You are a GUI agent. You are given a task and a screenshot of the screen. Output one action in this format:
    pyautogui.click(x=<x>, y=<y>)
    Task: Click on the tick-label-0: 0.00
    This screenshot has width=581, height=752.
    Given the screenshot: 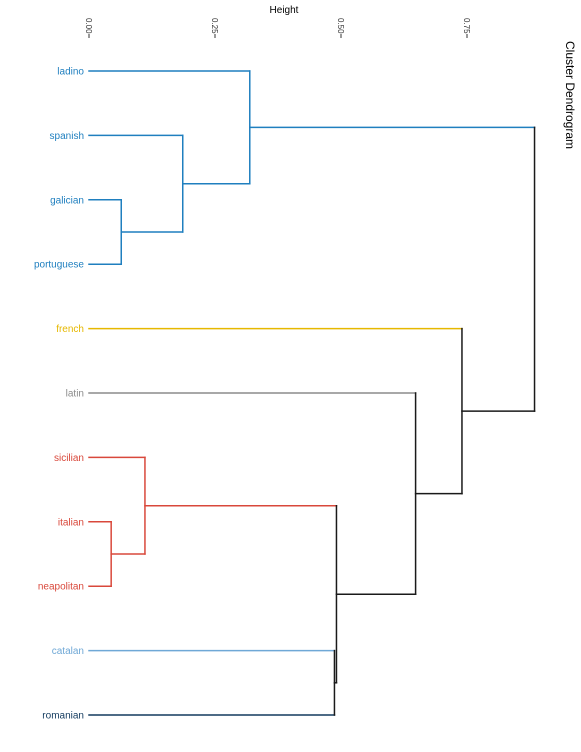 What is the action you would take?
    pyautogui.click(x=88, y=26)
    